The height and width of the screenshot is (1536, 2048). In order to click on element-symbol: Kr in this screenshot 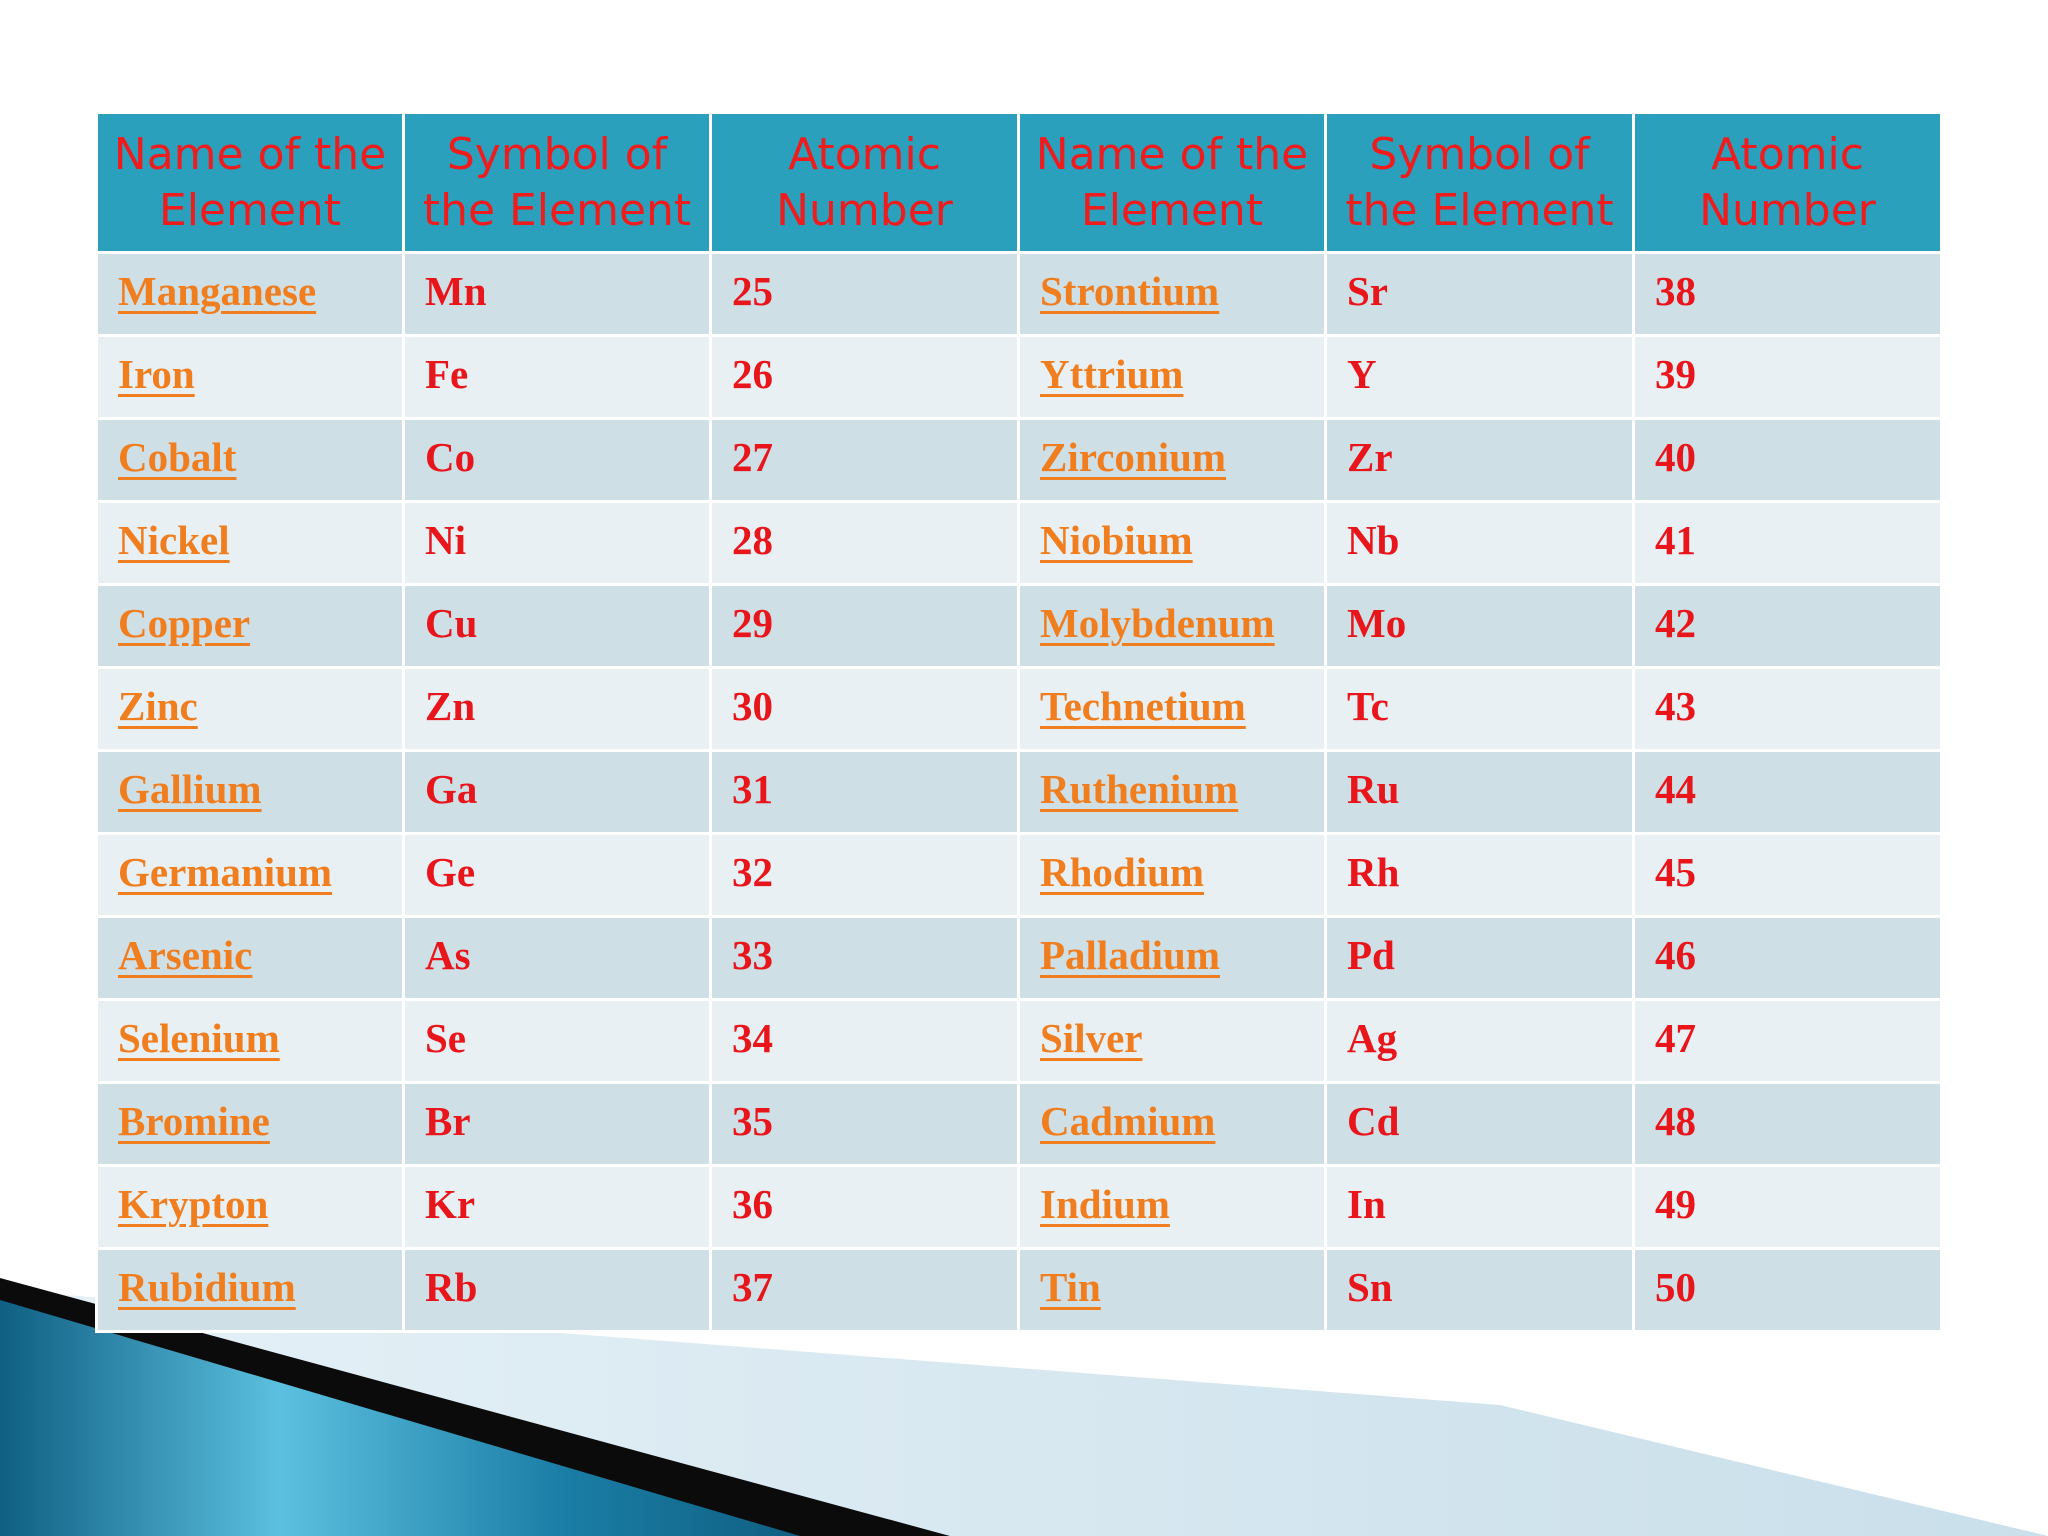, I will do `click(557, 1207)`.